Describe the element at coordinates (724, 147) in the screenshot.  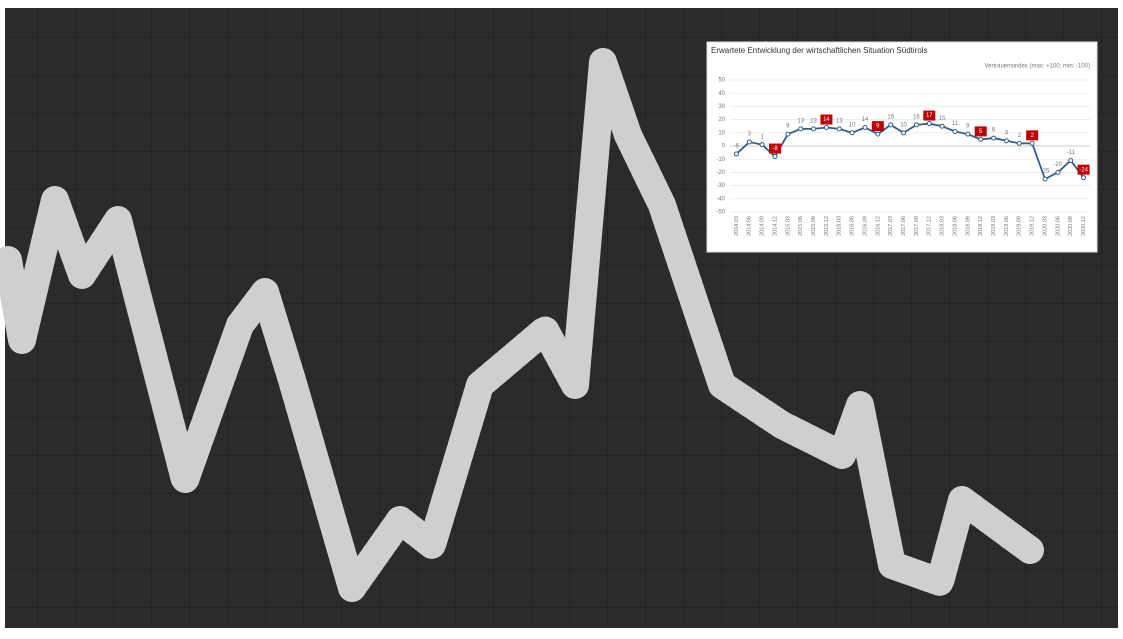
I see `y-tick-label: 0` at that location.